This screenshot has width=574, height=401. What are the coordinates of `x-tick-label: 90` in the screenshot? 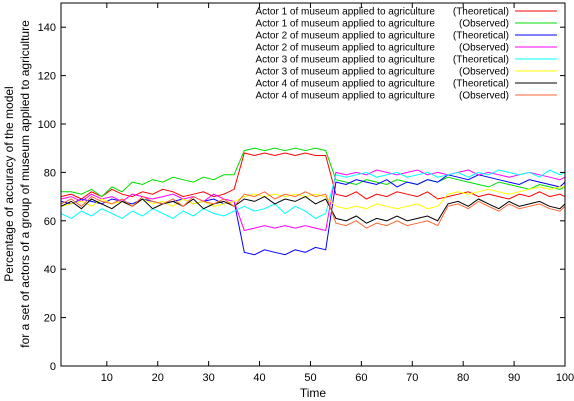 It's located at (514, 378).